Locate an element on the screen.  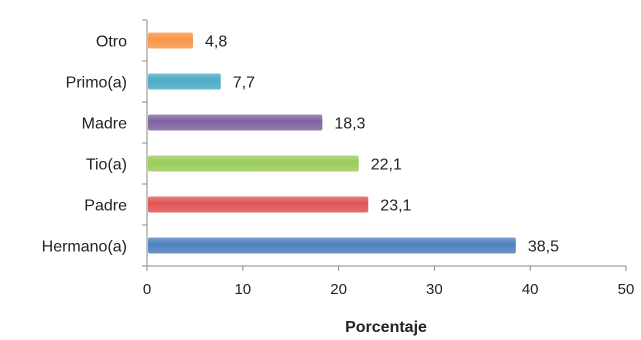
x-tick-label: 10 is located at coordinates (242, 289).